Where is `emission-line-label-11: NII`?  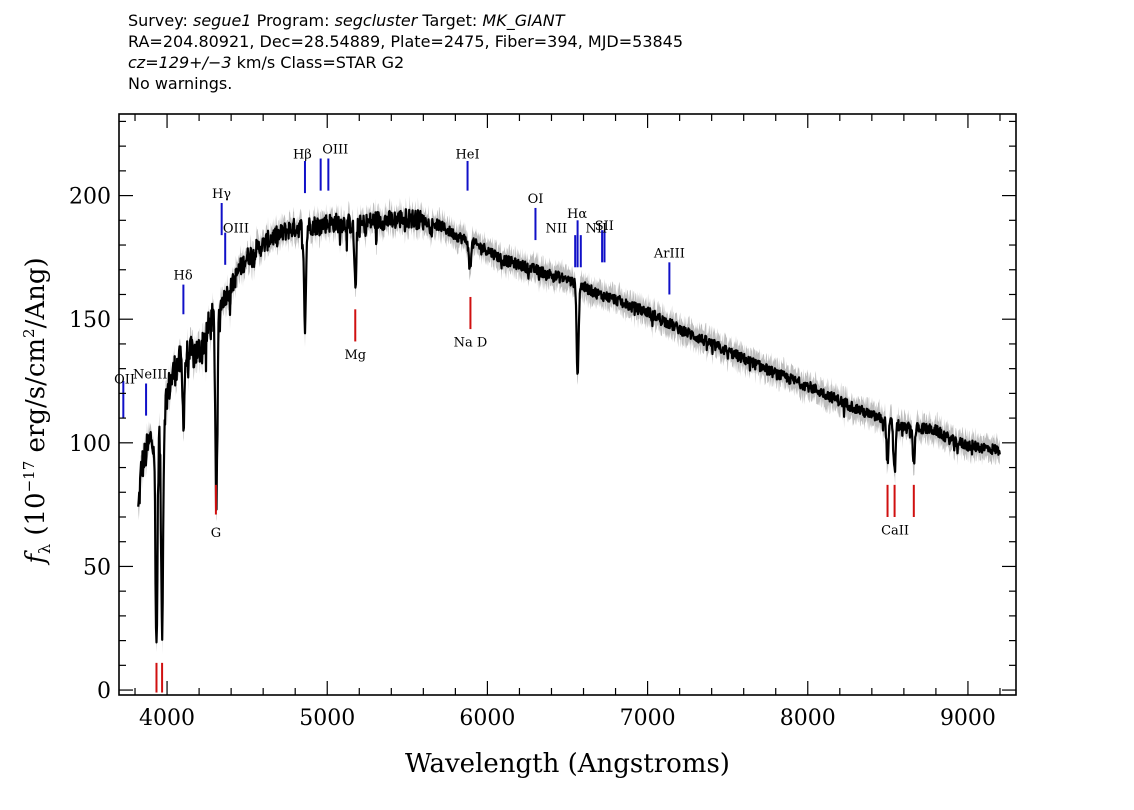 emission-line-label-11: NII is located at coordinates (597, 229).